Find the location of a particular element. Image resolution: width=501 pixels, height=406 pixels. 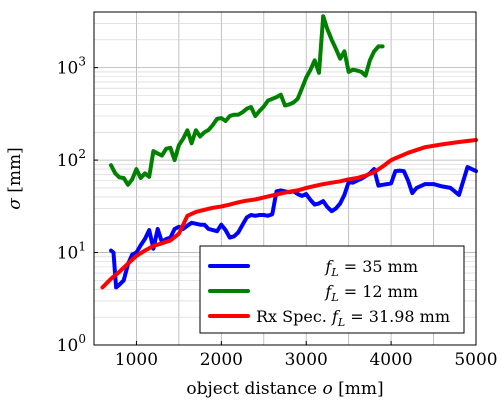

x-tick-label: 5000 is located at coordinates (475, 360).